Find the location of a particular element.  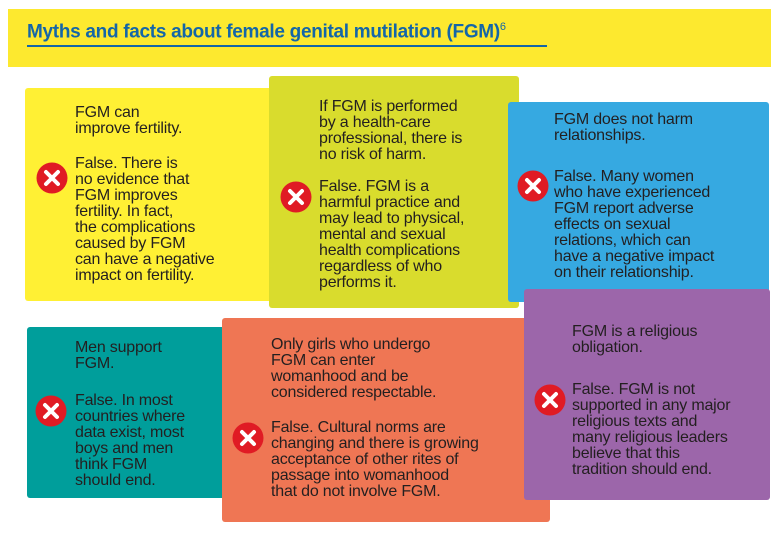

header-bar is located at coordinates (389, 38).